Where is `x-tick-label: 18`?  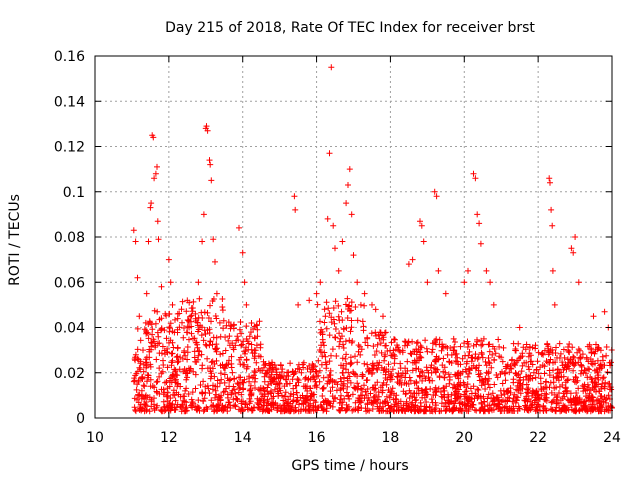 x-tick-label: 18 is located at coordinates (391, 438).